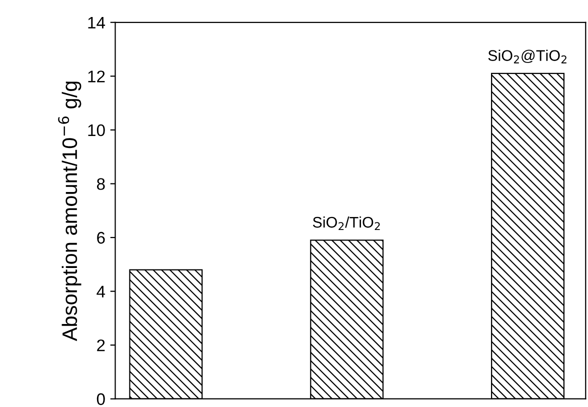 This screenshot has height=407, width=588. What do you see at coordinates (96, 130) in the screenshot?
I see `y-tick-label: 10` at bounding box center [96, 130].